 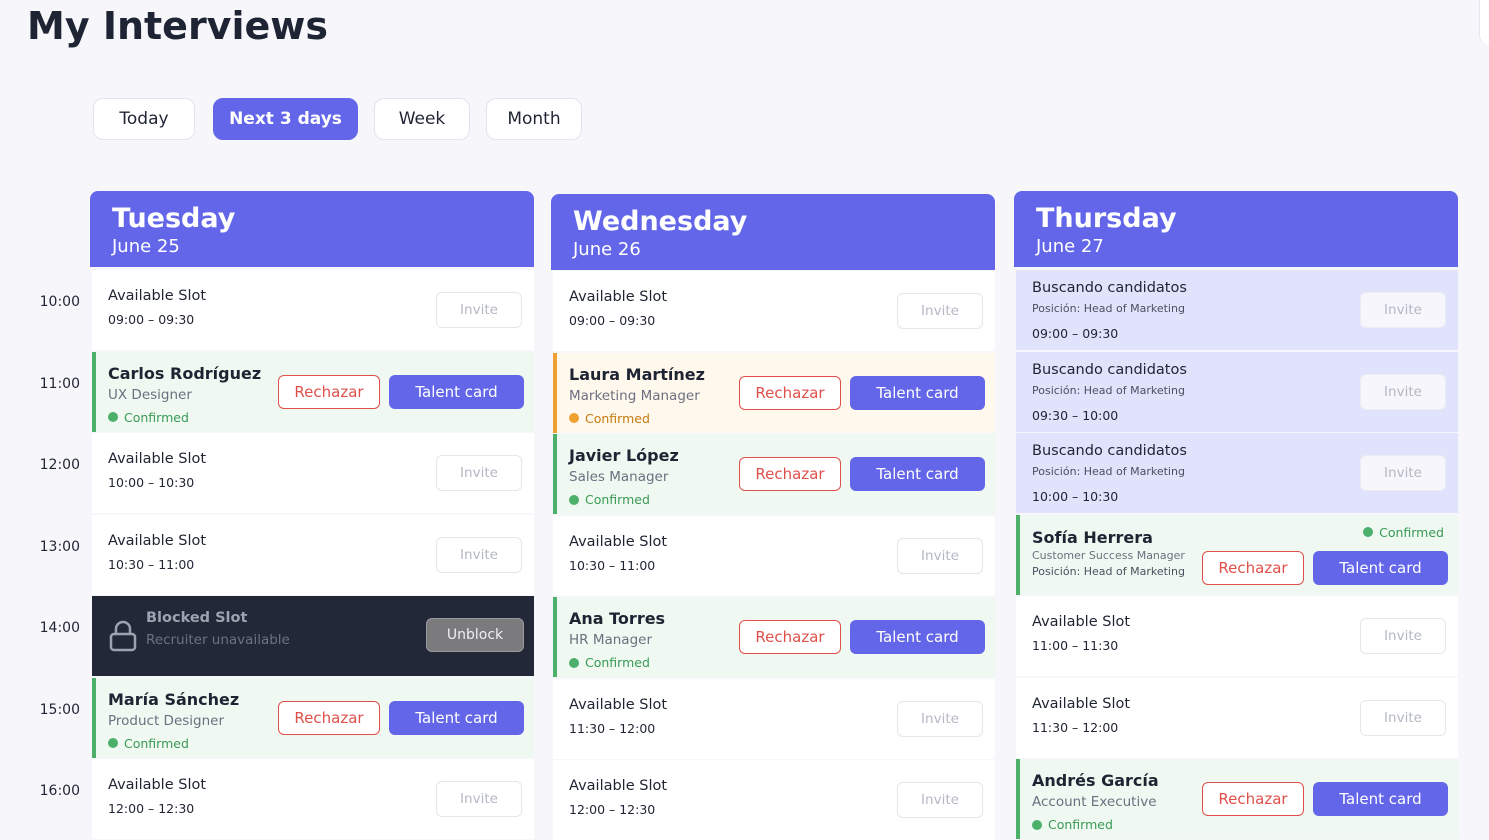 I want to click on slot-subtitle: Recruiter unavailable, so click(x=218, y=640).